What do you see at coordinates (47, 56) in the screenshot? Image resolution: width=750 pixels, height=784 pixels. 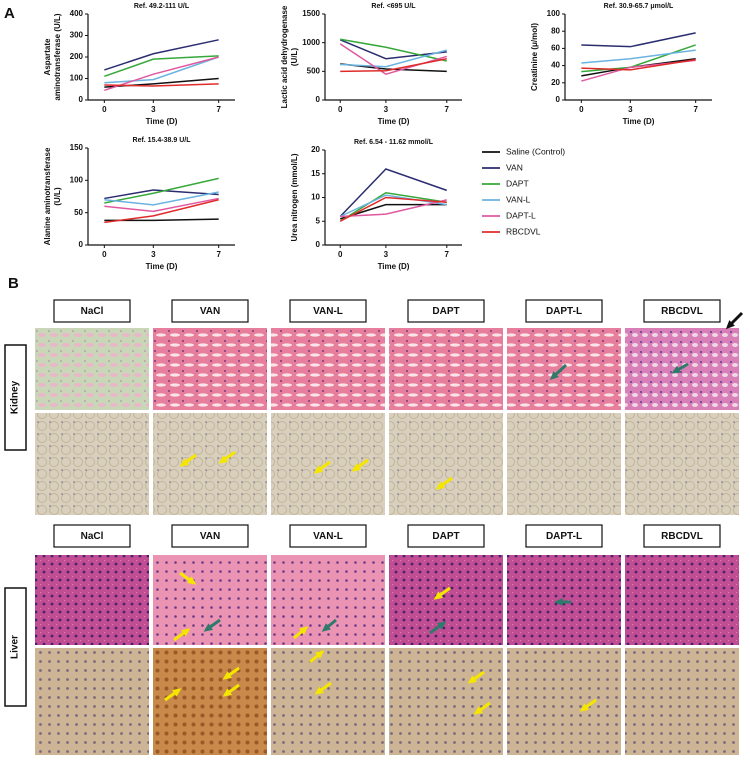 I see `y-axis-label: Aspartate` at bounding box center [47, 56].